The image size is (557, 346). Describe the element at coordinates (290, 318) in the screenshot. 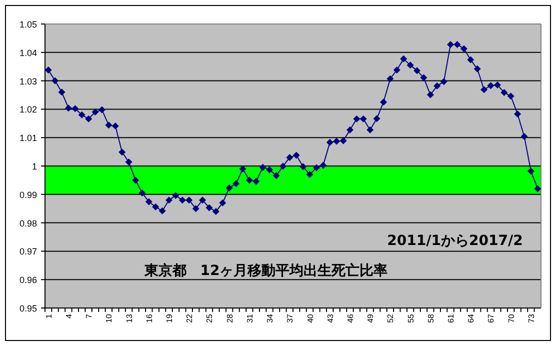

I see `x-tick-label: 37` at that location.